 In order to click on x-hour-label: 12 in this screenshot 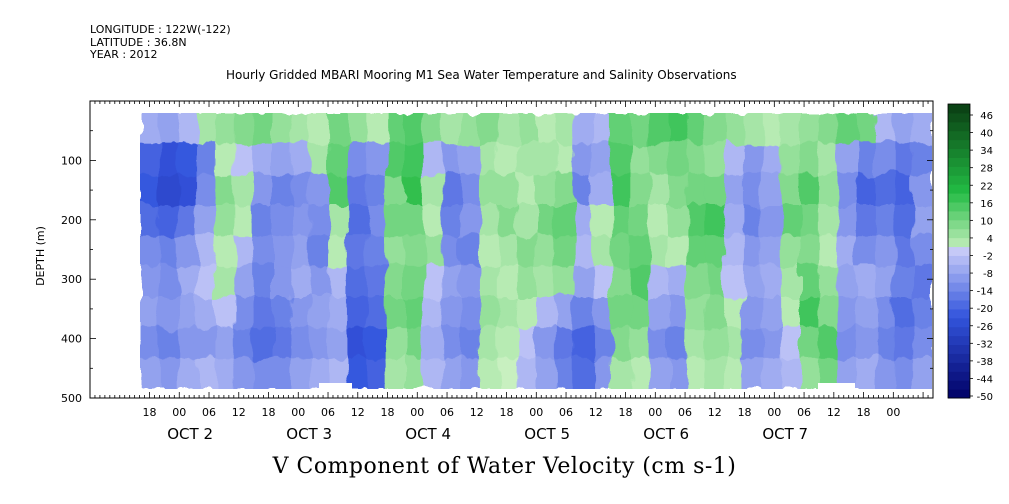, I will do `click(596, 412)`.